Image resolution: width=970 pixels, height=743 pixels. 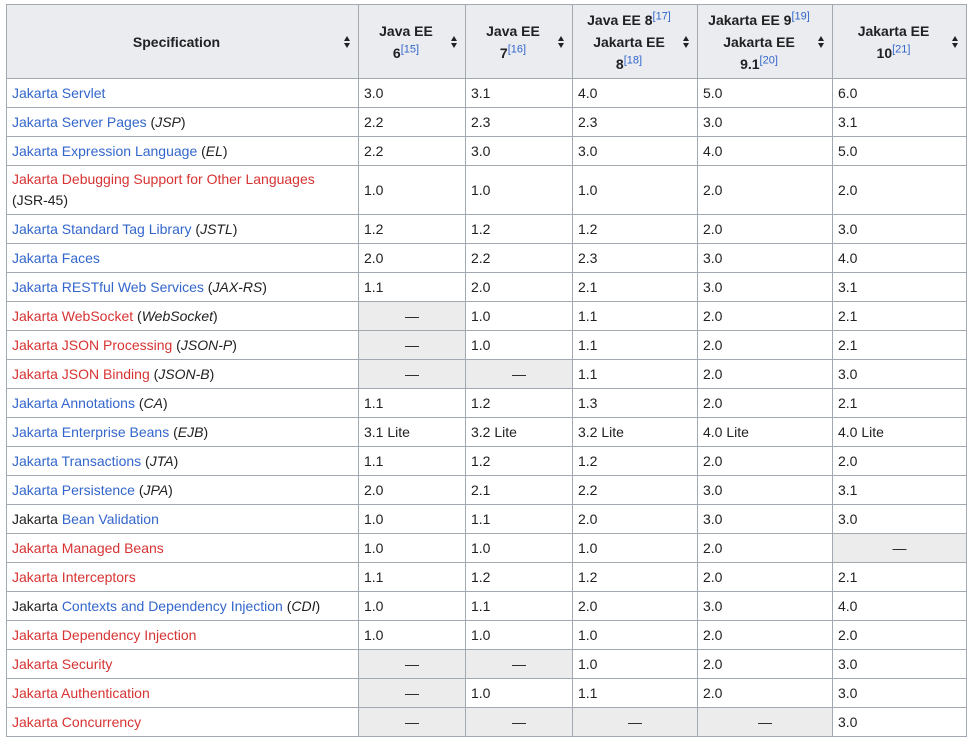 What do you see at coordinates (633, 59) in the screenshot?
I see `reference-link: [18]` at bounding box center [633, 59].